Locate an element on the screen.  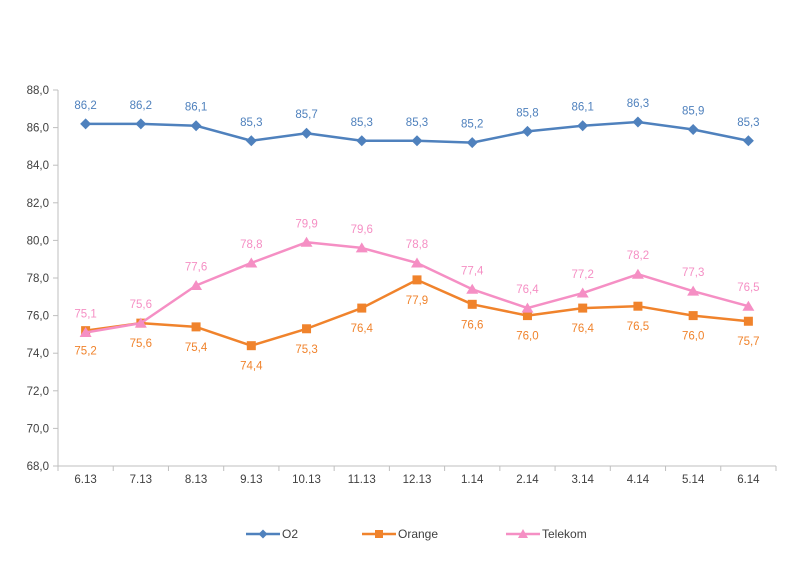
x-axis-tick-label: 5.14 is located at coordinates (693, 480).